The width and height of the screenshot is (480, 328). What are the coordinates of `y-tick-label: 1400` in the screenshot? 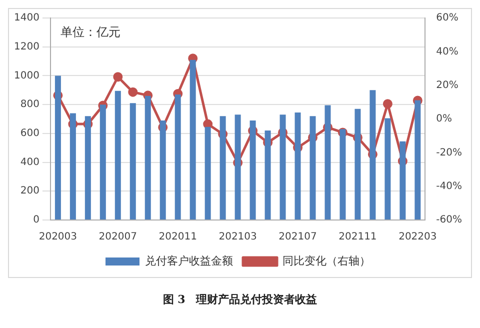 It's located at (27, 18).